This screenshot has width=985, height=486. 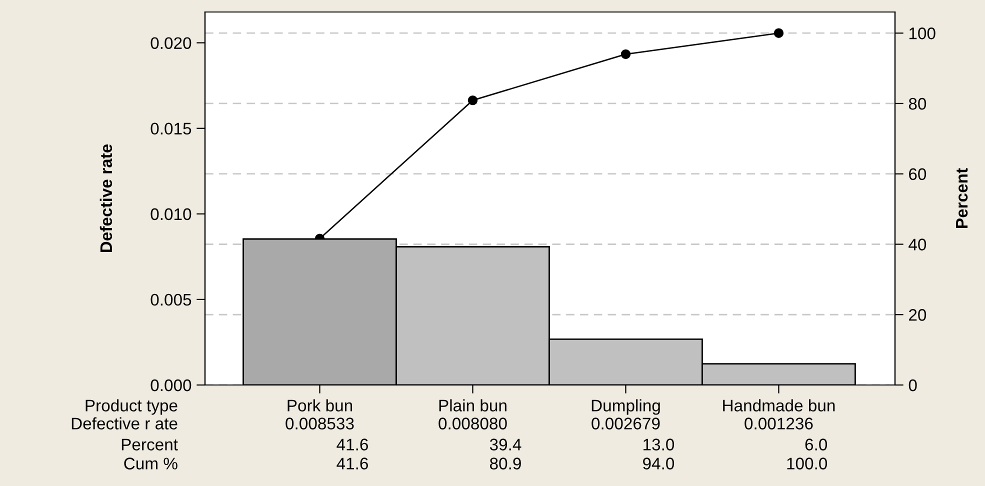 I want to click on x-tick-label: Pork bun, so click(x=320, y=405).